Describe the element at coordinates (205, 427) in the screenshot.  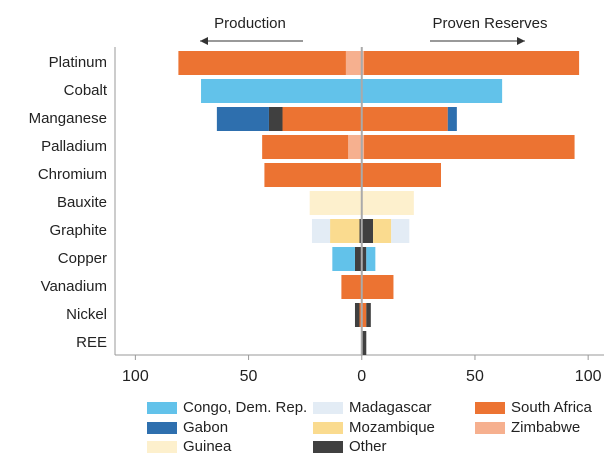
I see `legend-label: Gabon` at that location.